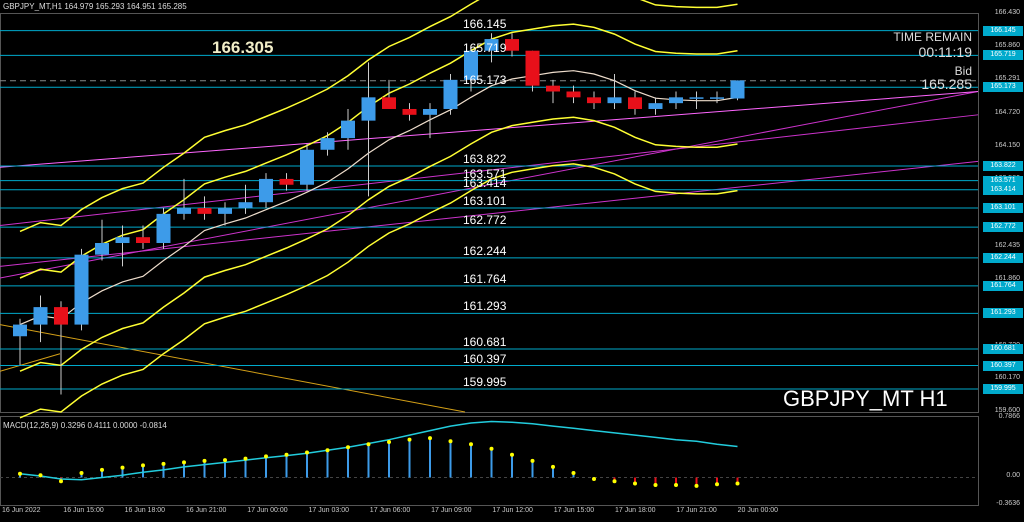 The height and width of the screenshot is (522, 1024). I want to click on time-tick: 17 Jun 03:00, so click(328, 510).